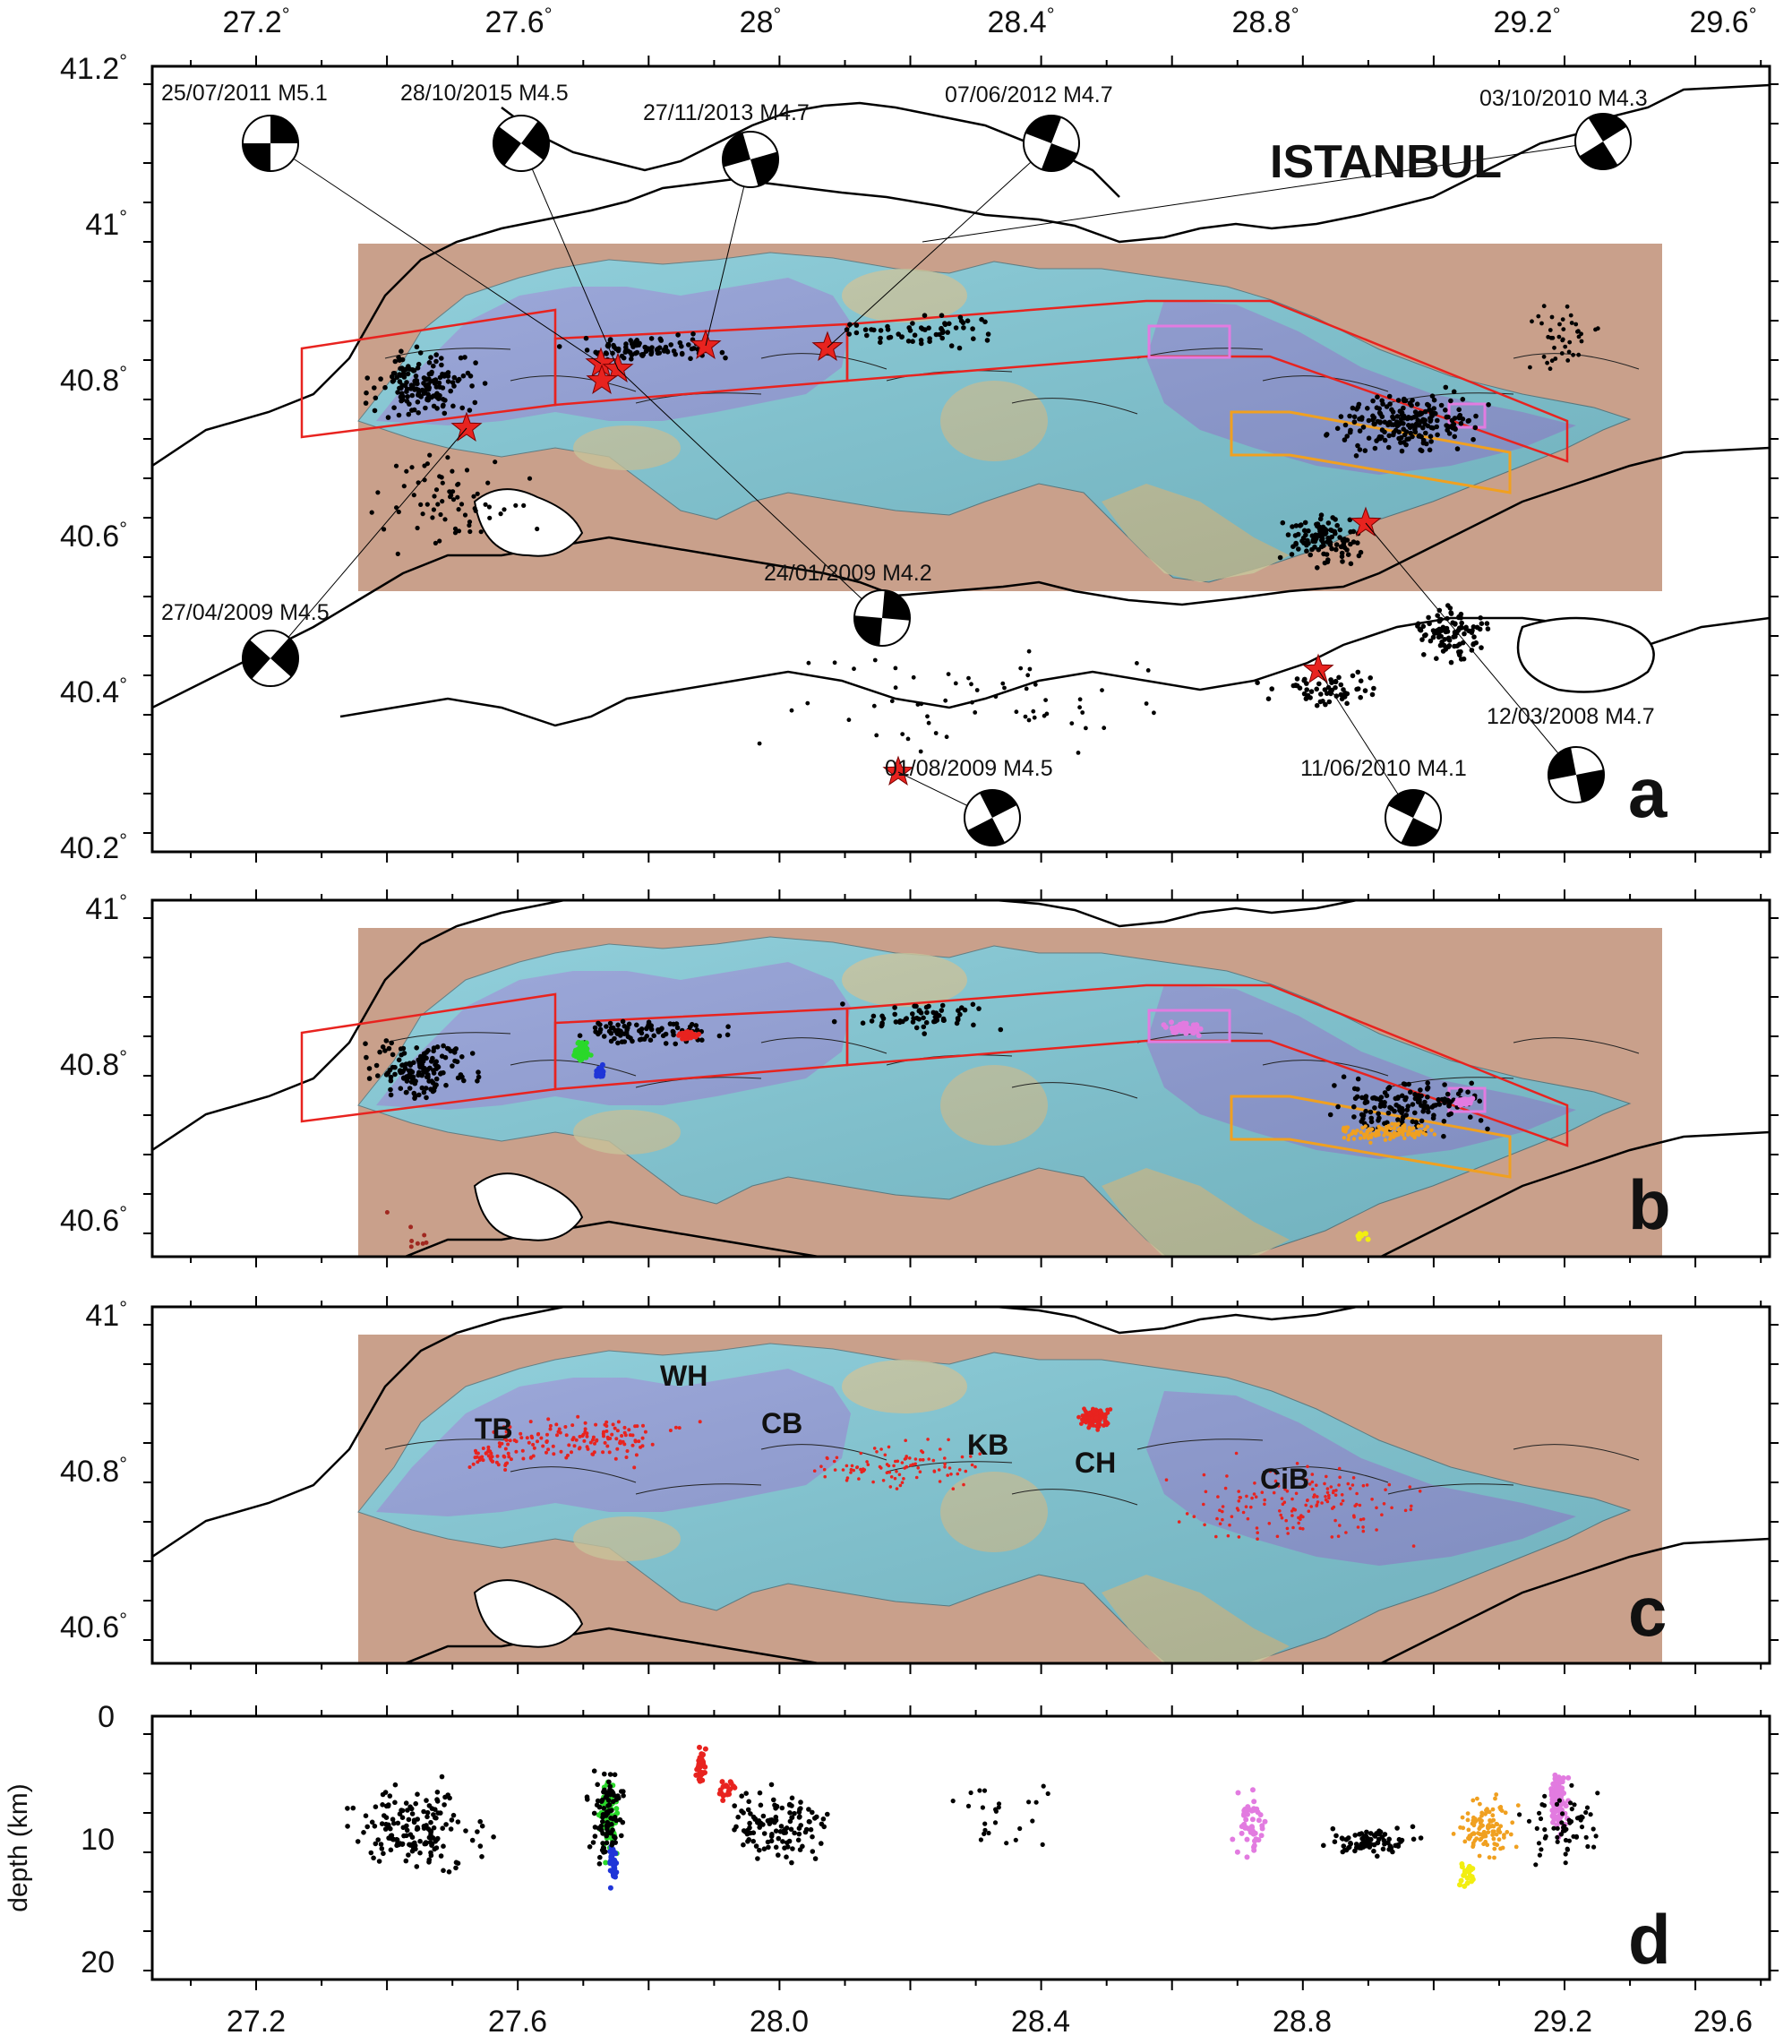 This screenshot has height=2044, width=1792. Describe the element at coordinates (1207, 1065) in the screenshot. I see `box-red-east` at that location.